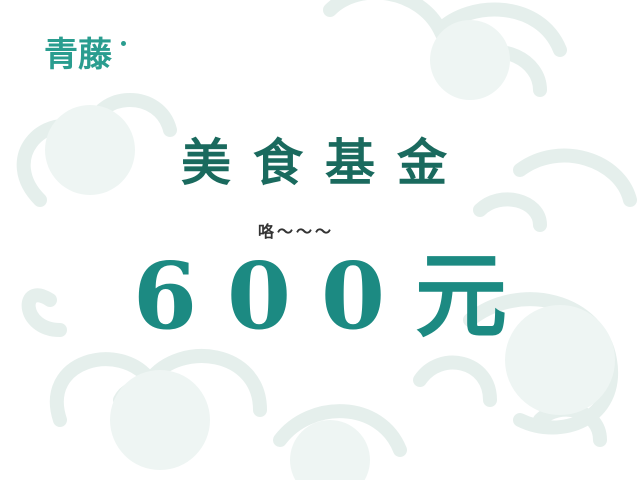 Image resolution: width=640 pixels, height=480 pixels. Describe the element at coordinates (325, 163) in the screenshot. I see `page-title: 美食基金` at that location.